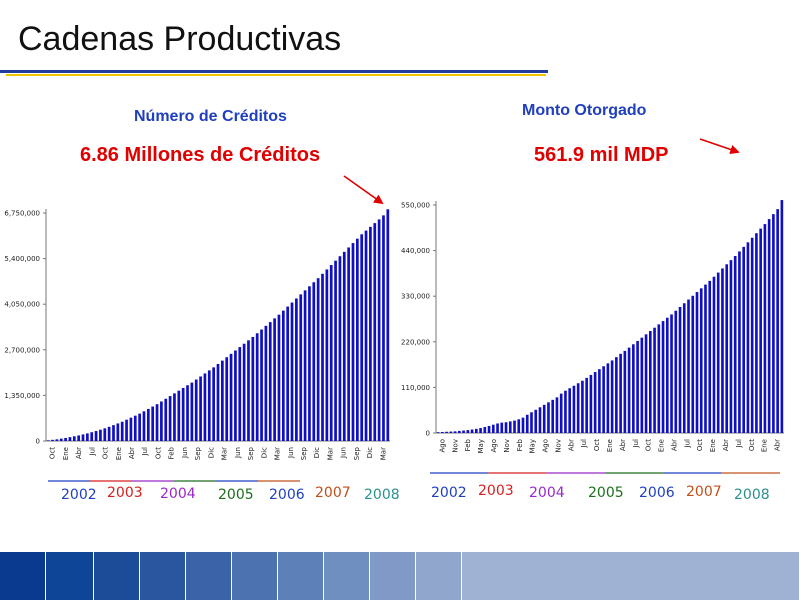  What do you see at coordinates (22, 350) in the screenshot?
I see `y-tick-label: 2,700,000` at bounding box center [22, 350].